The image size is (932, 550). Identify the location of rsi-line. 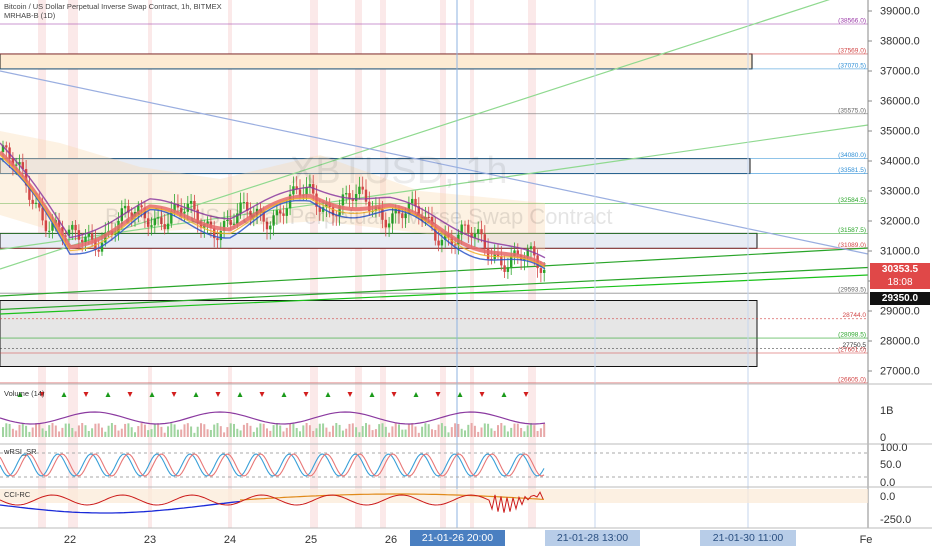
(272, 465).